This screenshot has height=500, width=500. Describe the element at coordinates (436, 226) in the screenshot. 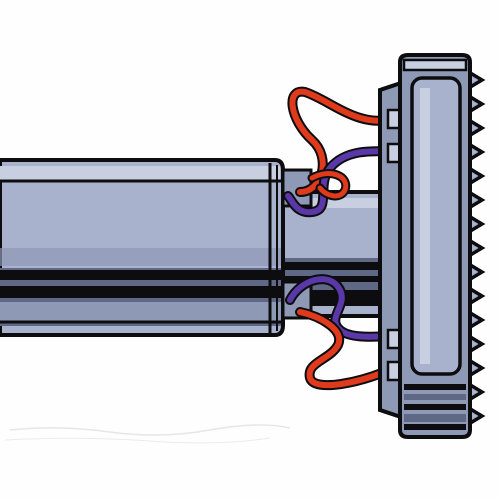

I see `disc-face` at that location.